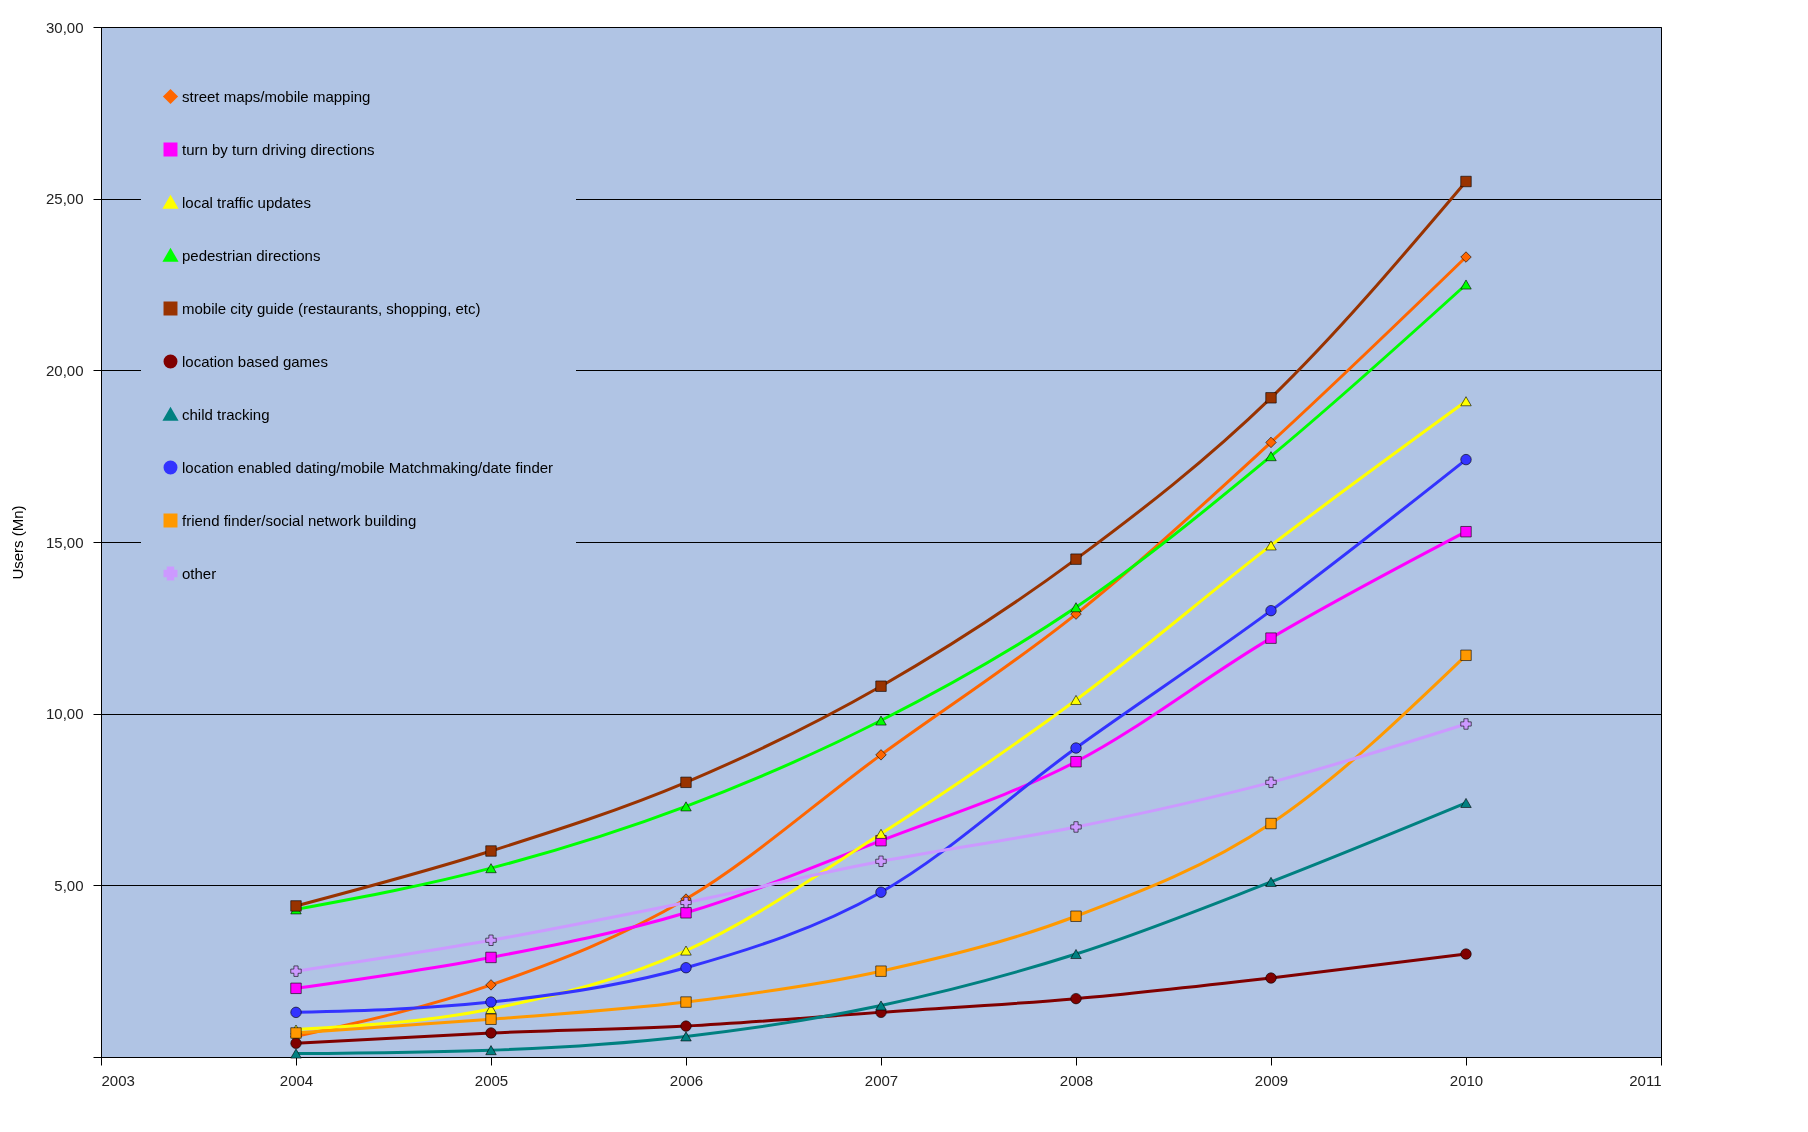  What do you see at coordinates (1271, 1080) in the screenshot?
I see `x-tick-label: 2009` at bounding box center [1271, 1080].